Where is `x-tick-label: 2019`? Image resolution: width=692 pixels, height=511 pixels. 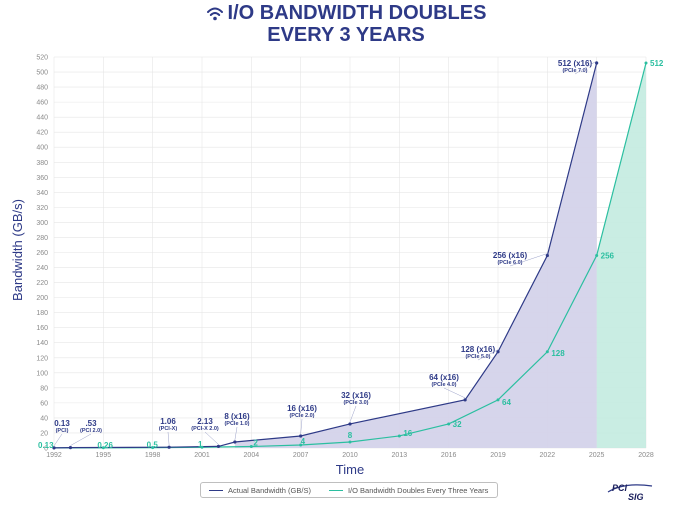
x-tick-label: 2019 is located at coordinates (498, 455).